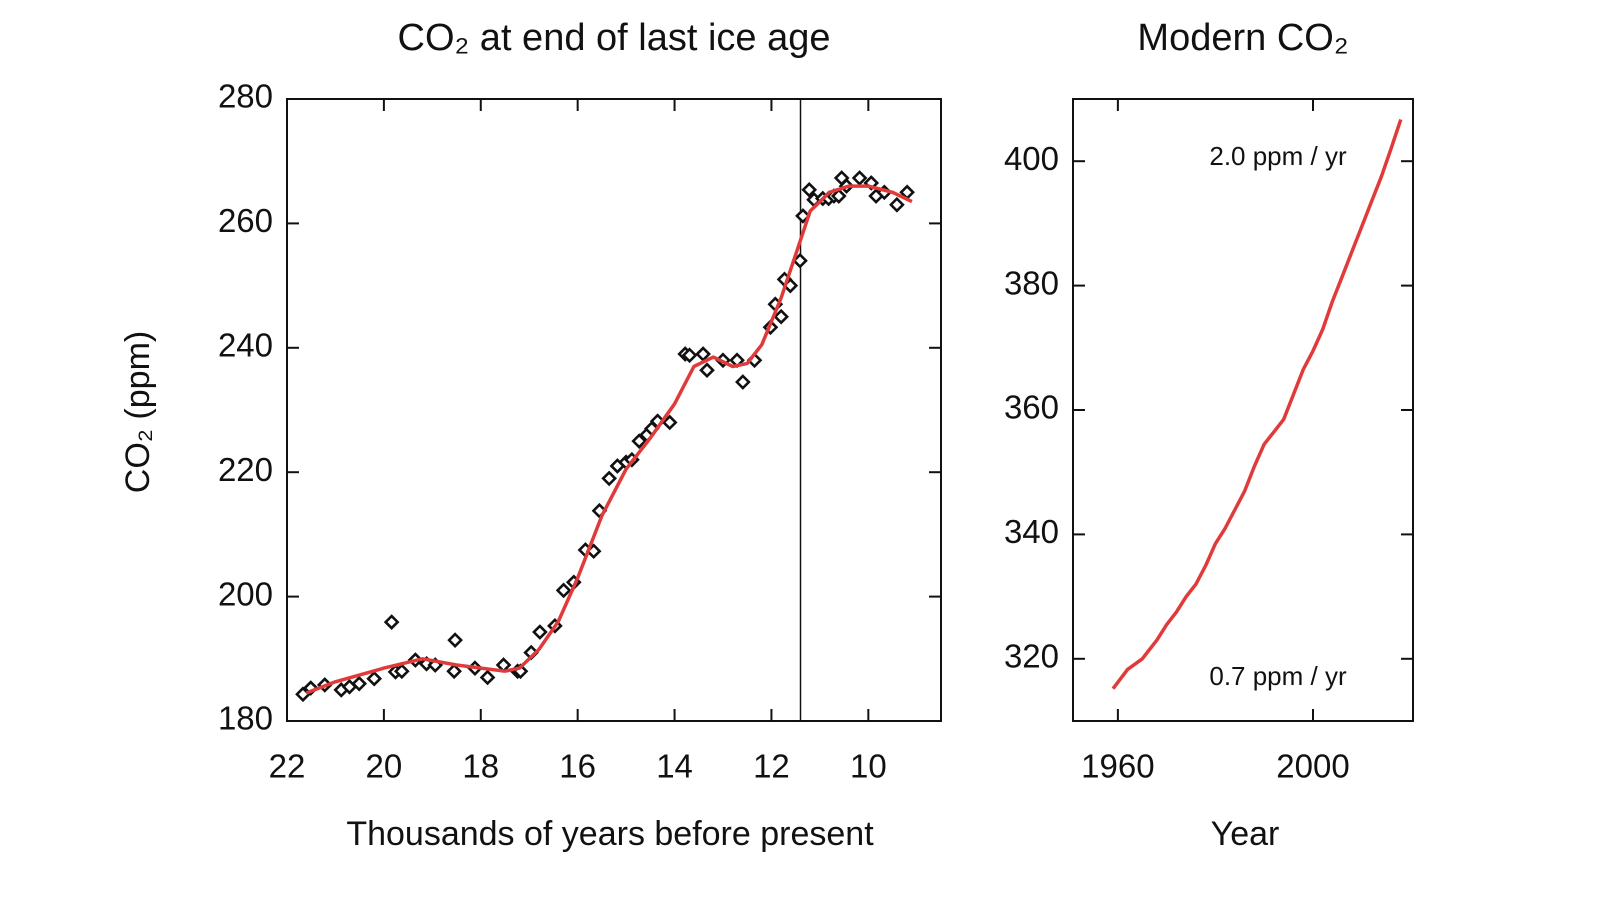  Describe the element at coordinates (674, 766) in the screenshot. I see `x-tick-label: 14` at that location.